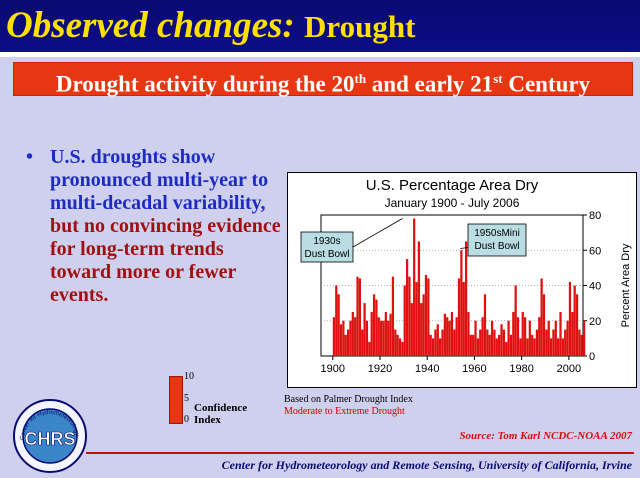 Image resolution: width=640 pixels, height=478 pixels. Describe the element at coordinates (459, 317) in the screenshot. I see `bar-1953` at that location.